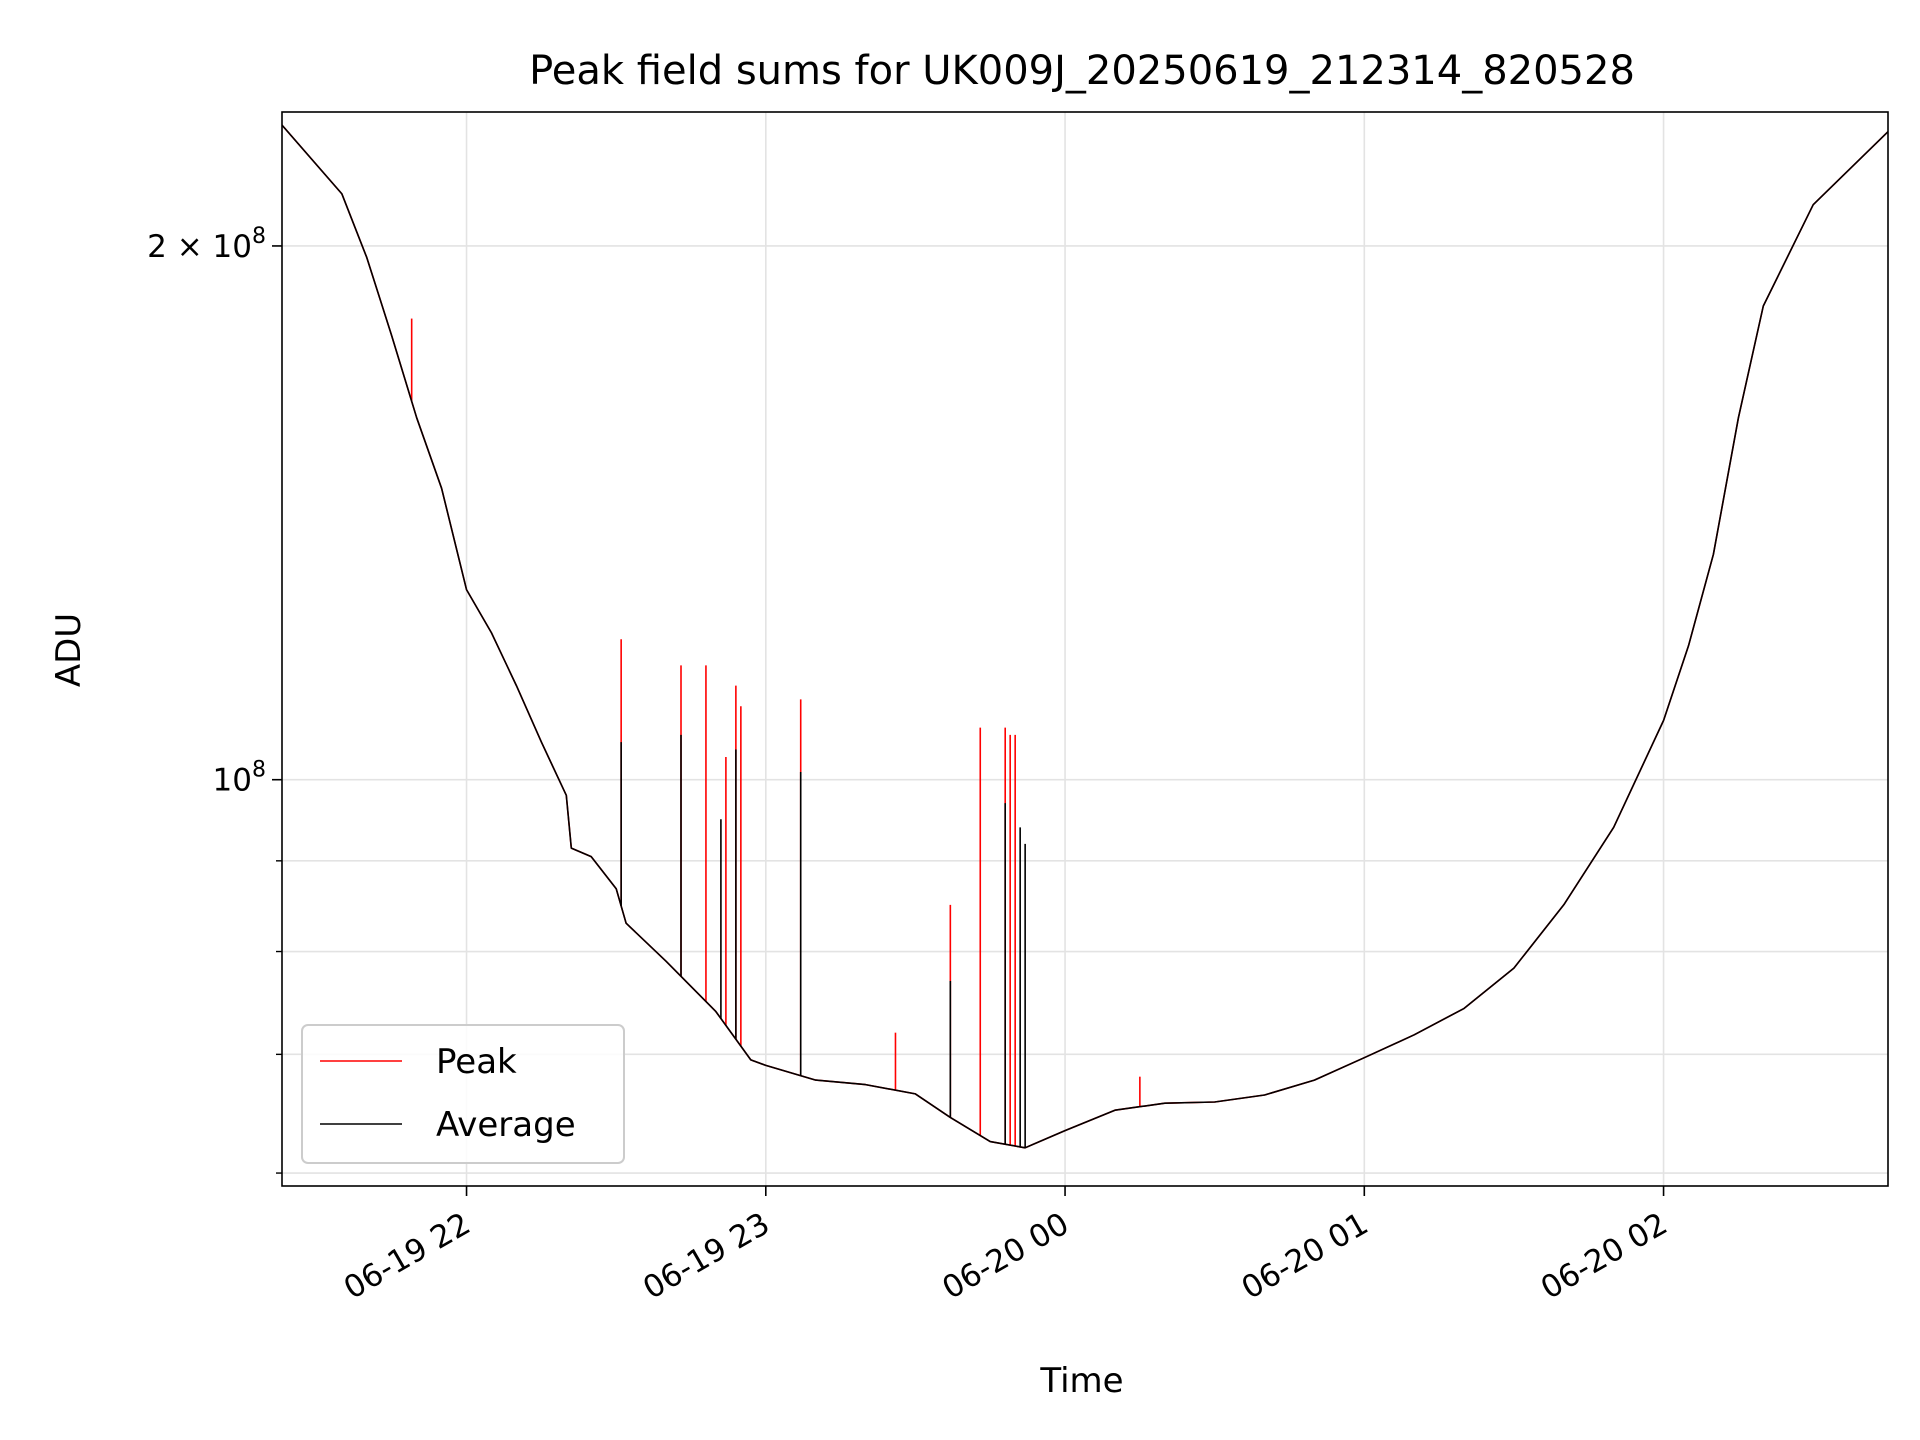 The image size is (1920, 1440). Describe the element at coordinates (506, 1125) in the screenshot. I see `legend-average-label: Average` at that location.